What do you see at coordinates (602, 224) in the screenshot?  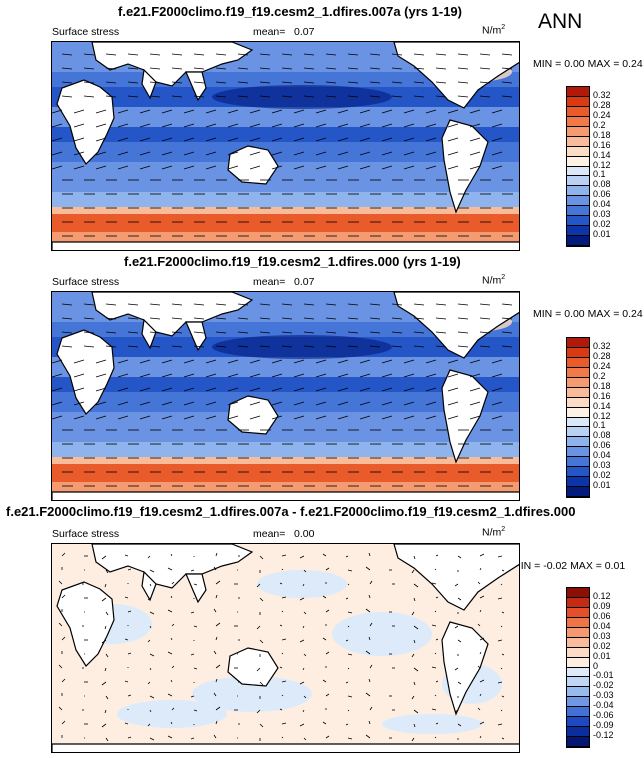 I see `colorbar-label: 0.02` at bounding box center [602, 224].